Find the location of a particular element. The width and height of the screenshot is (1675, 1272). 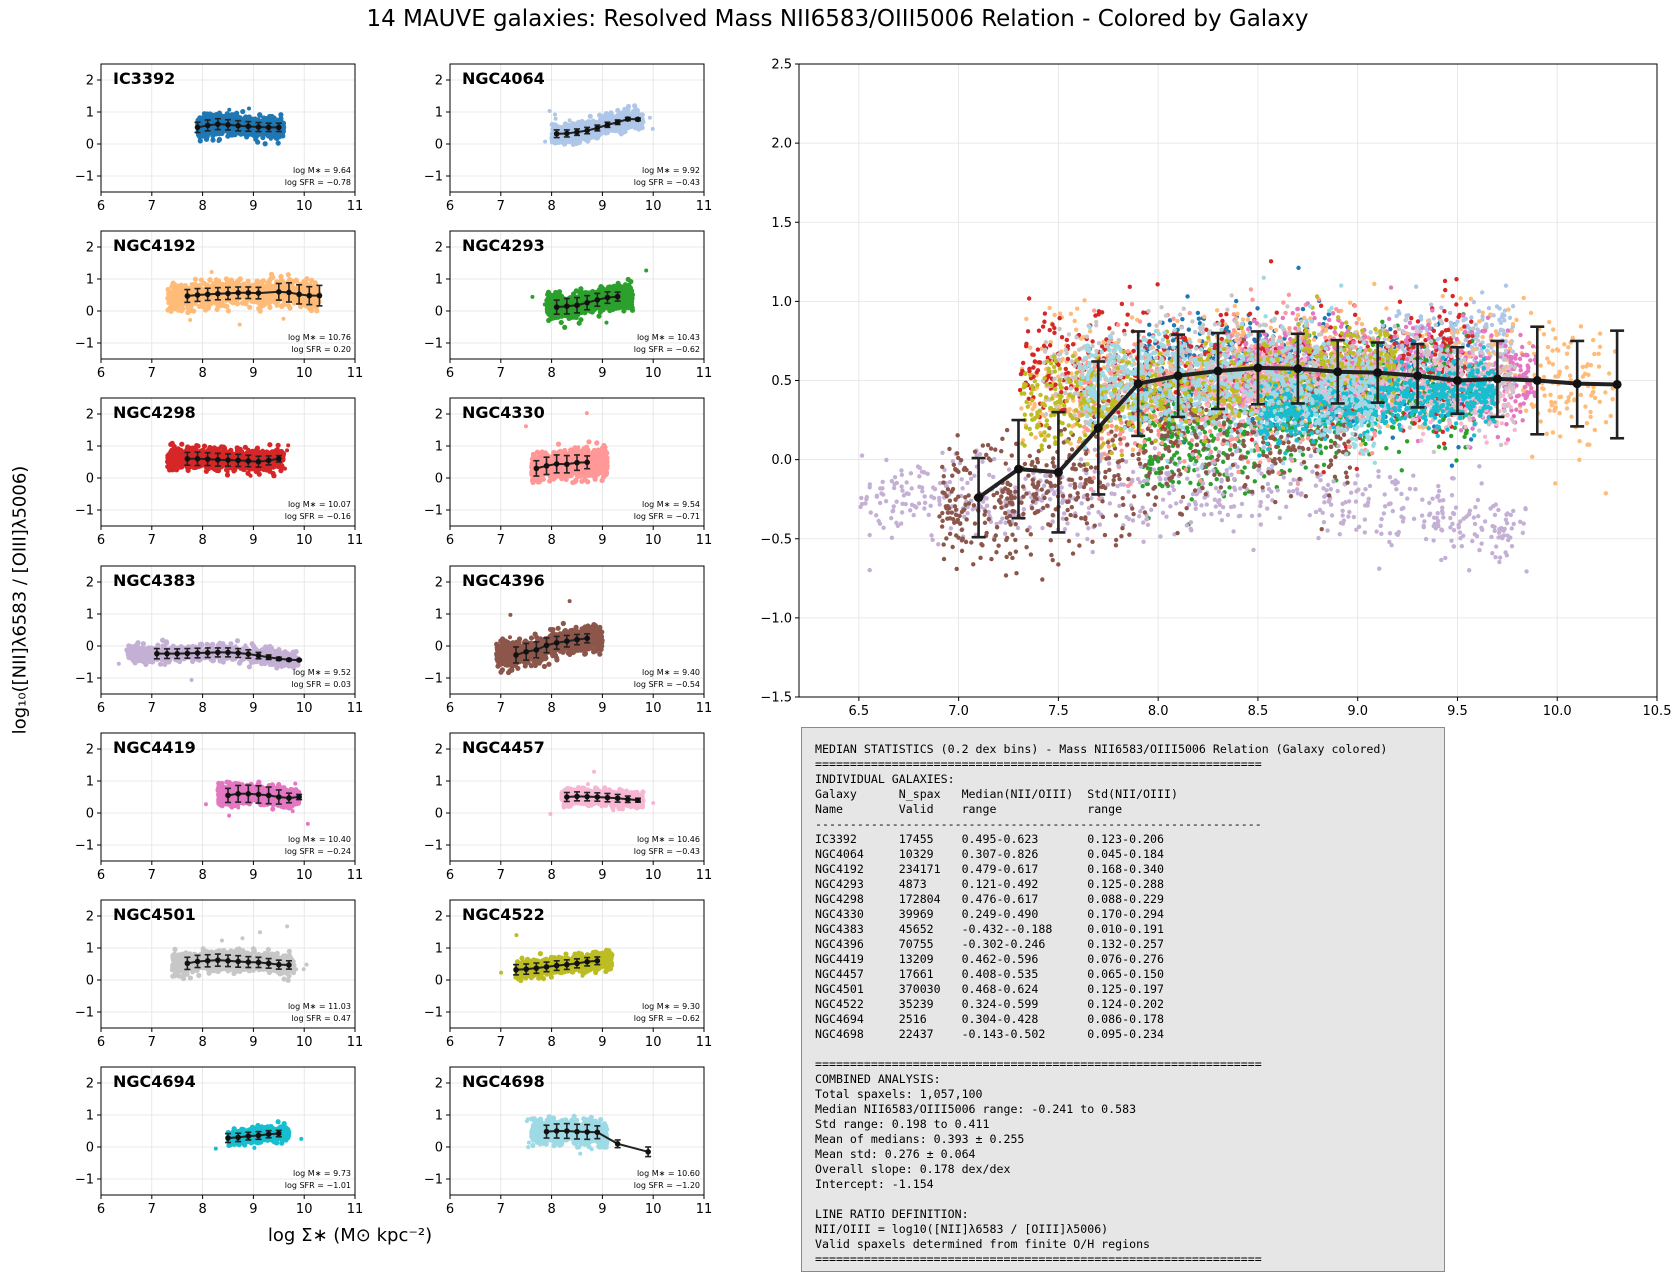

galaxy-label: NGC4293 is located at coordinates (503, 245).